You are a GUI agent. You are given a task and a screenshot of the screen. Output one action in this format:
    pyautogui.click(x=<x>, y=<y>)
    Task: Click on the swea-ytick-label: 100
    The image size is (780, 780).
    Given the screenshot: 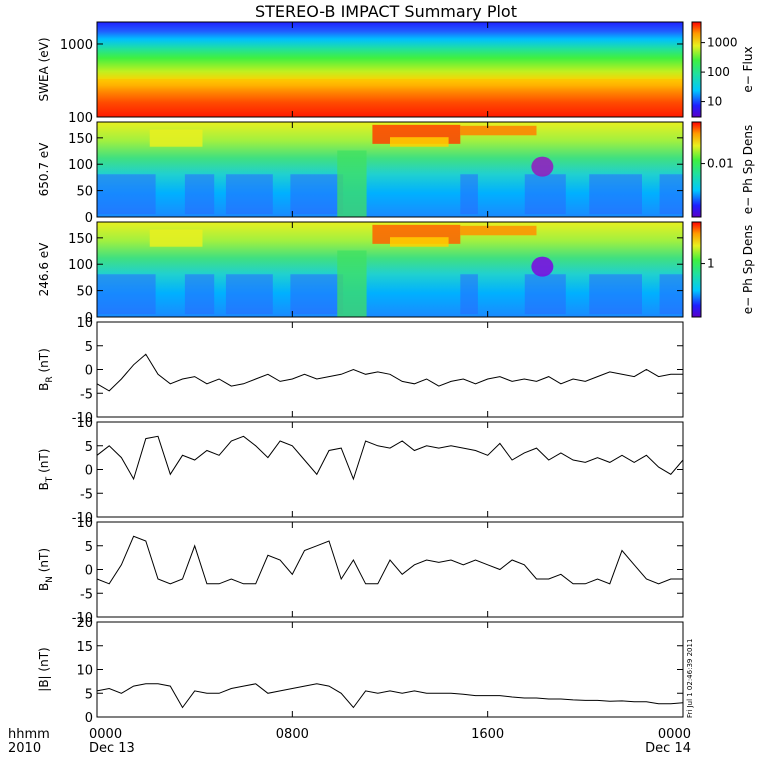 What is the action you would take?
    pyautogui.click(x=80, y=118)
    